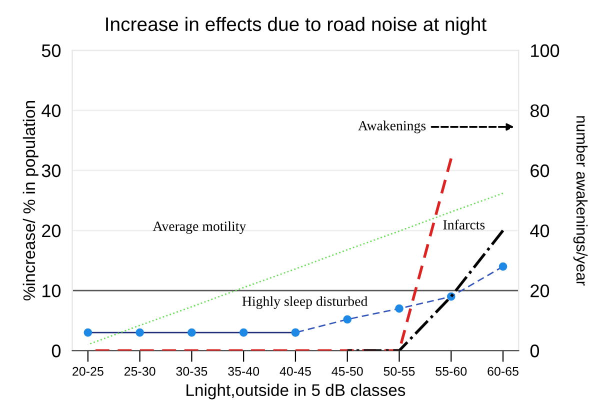 Image resolution: width=603 pixels, height=403 pixels. Describe the element at coordinates (192, 371) in the screenshot. I see `x-tick-label: 30-35` at that location.